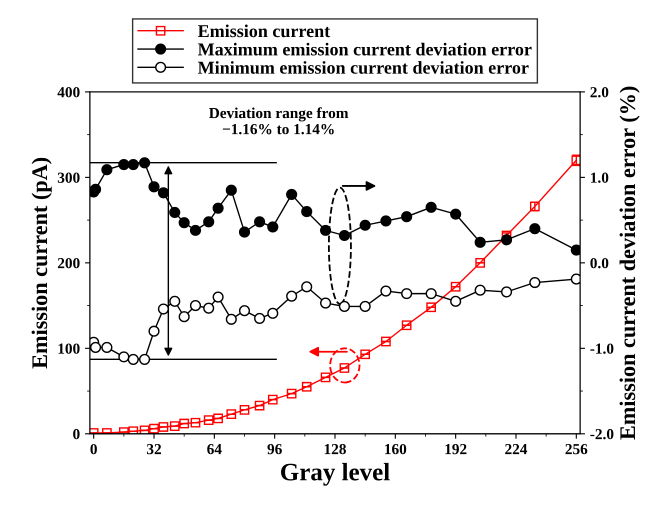 This screenshot has height=505, width=666. Describe the element at coordinates (278, 120) in the screenshot. I see `annotation: Deviation range from −1.16% to 1.14%` at that location.